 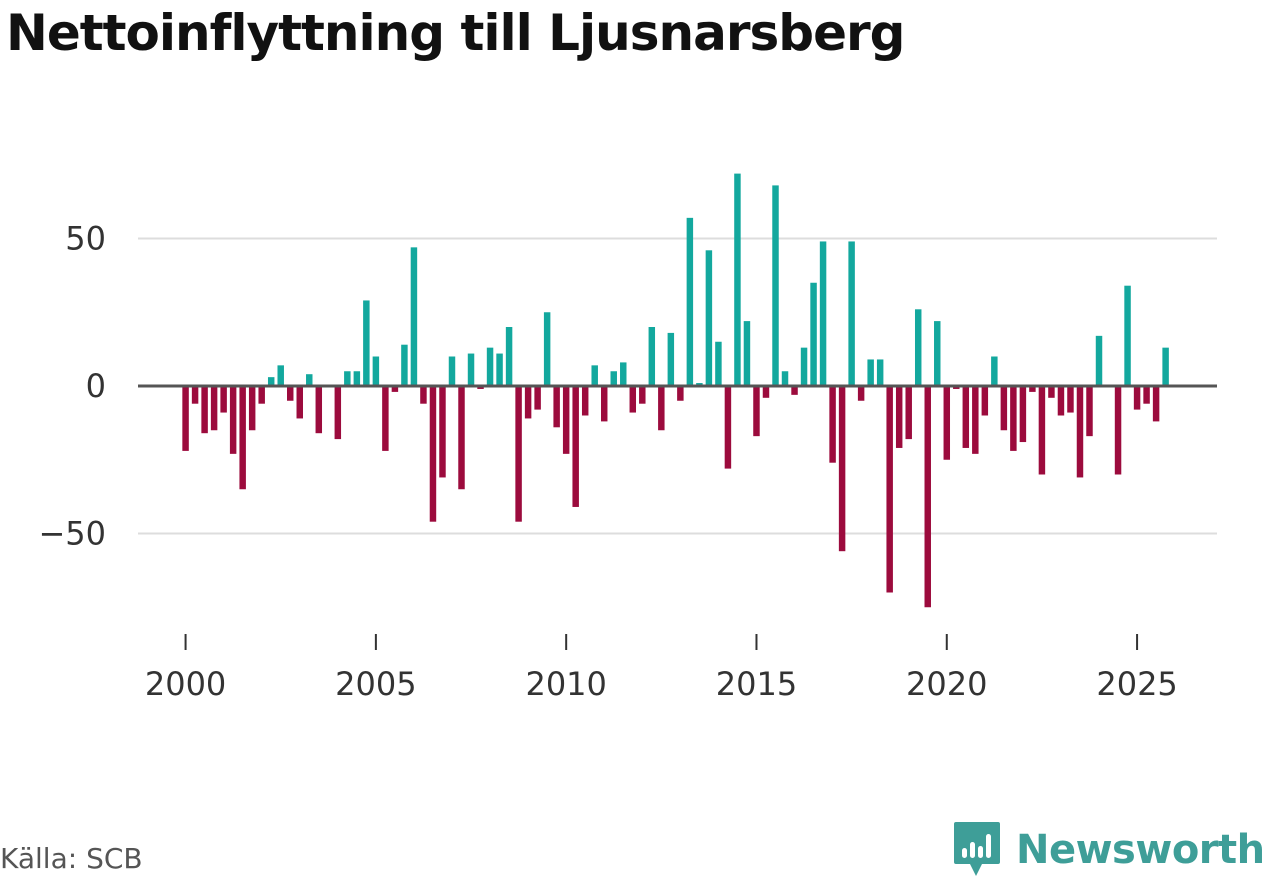 What do you see at coordinates (96, 386) in the screenshot?
I see `y-tick-label: 0` at bounding box center [96, 386].